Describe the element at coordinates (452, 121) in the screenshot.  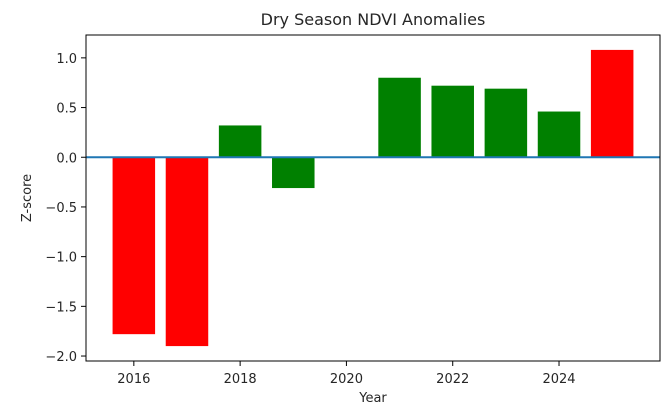
I see `bar-2022` at that location.